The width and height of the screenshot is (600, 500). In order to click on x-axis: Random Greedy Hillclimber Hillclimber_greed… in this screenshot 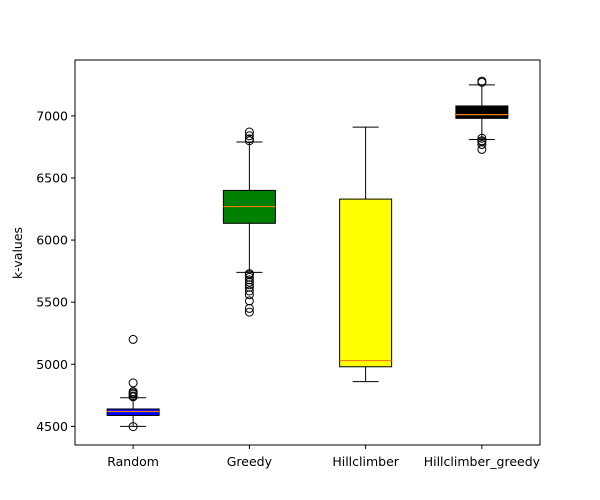, I will do `click(324, 457)`.